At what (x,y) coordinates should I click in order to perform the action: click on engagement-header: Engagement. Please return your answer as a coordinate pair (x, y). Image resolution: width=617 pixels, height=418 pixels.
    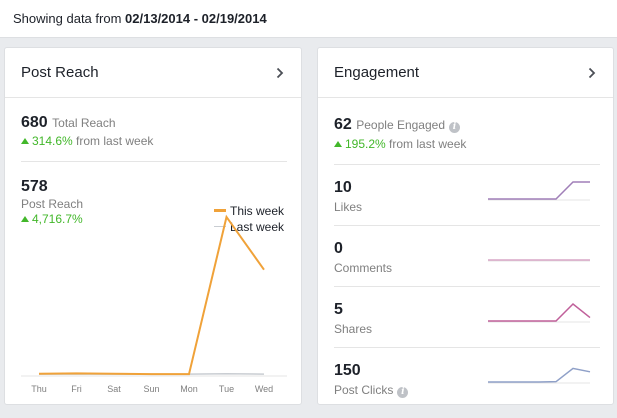
    Looking at the image, I should click on (465, 73).